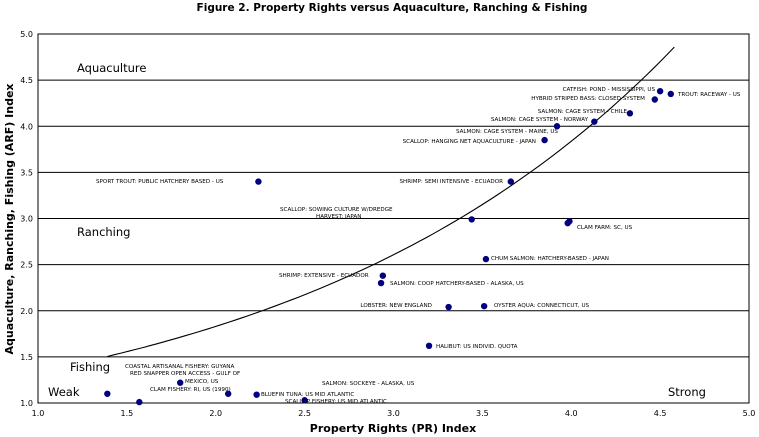 The image size is (759, 437). Describe the element at coordinates (477, 347) in the screenshot. I see `annotation-halibut: HALIBUT: US INDIVID. QUOTA` at that location.